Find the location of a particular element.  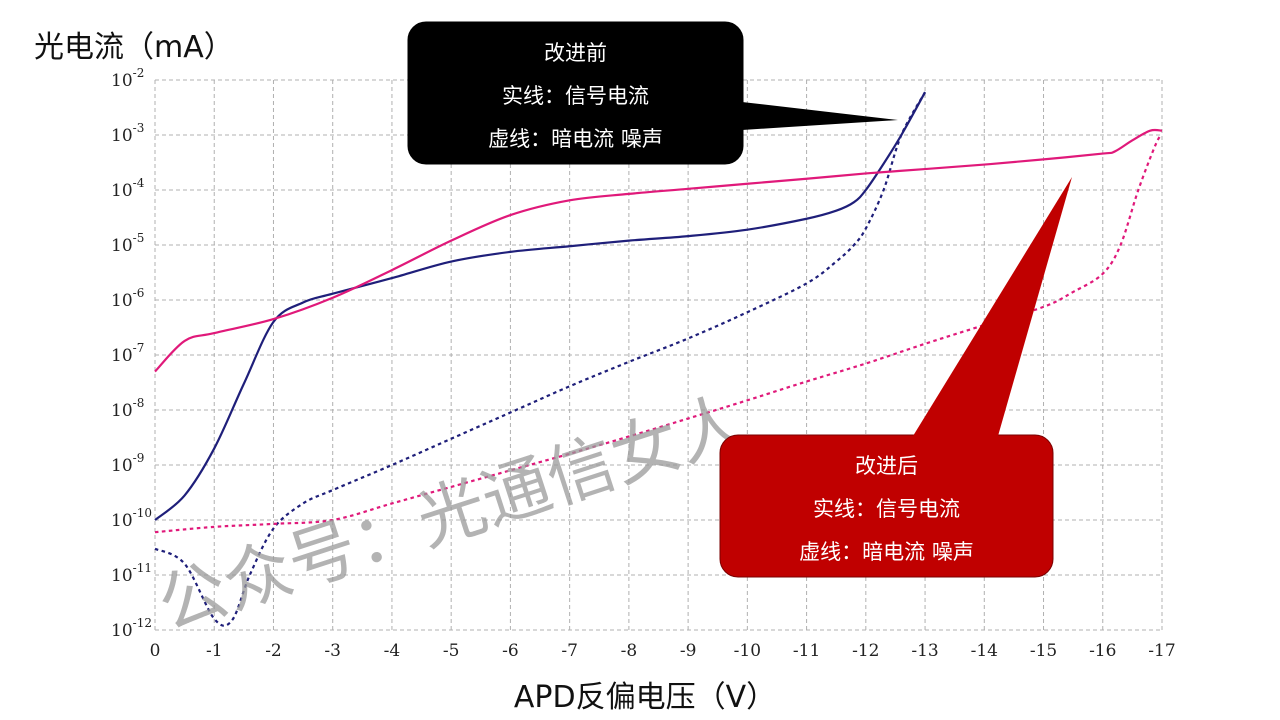

x-tick-label: -9 is located at coordinates (688, 651).